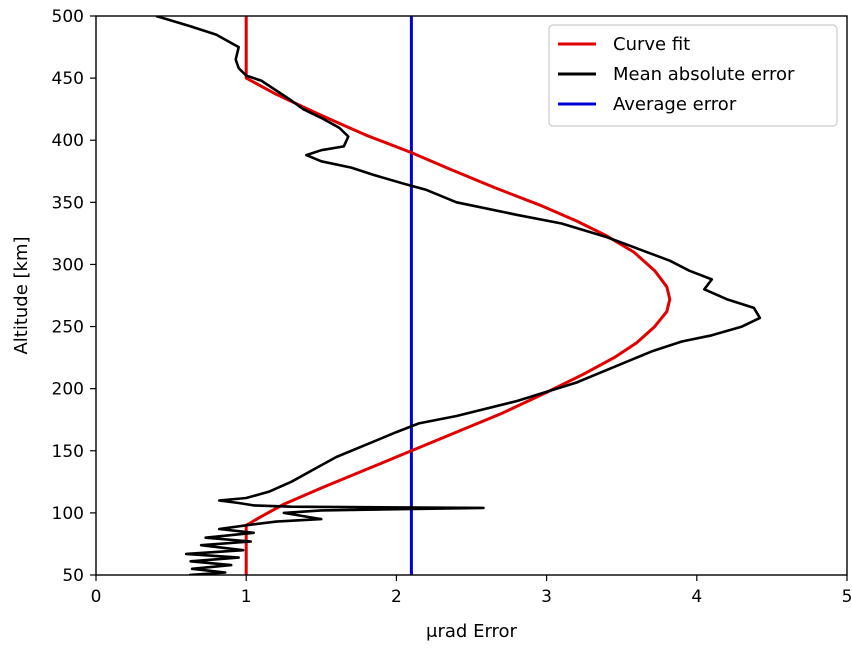 This screenshot has height=648, width=852. Describe the element at coordinates (21, 295) in the screenshot. I see `y-axis-label: Altitude [km]` at that location.